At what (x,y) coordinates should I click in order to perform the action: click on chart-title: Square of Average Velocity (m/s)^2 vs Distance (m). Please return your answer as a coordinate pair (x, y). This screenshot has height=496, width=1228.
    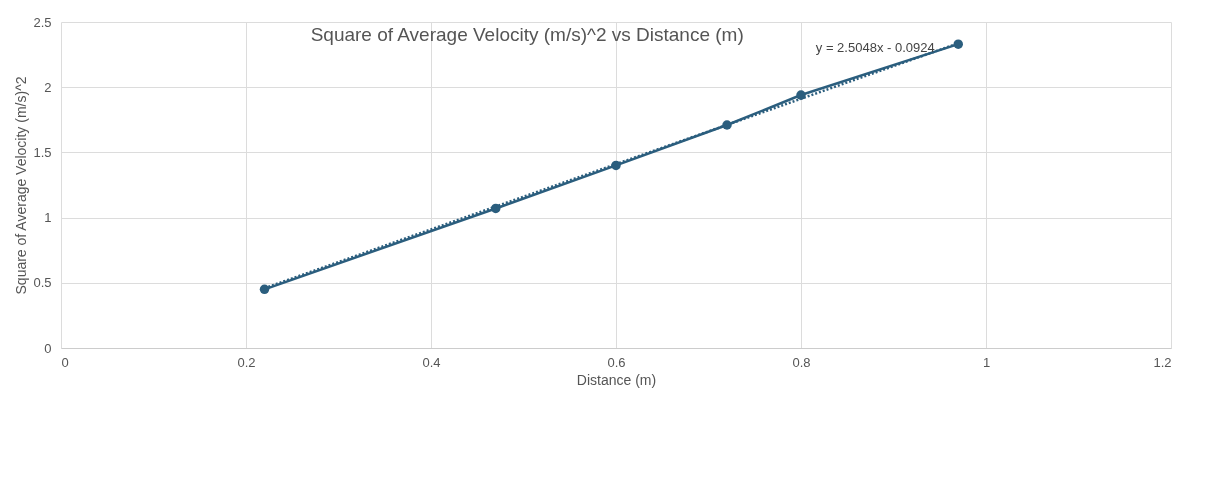
    Looking at the image, I should click on (527, 34).